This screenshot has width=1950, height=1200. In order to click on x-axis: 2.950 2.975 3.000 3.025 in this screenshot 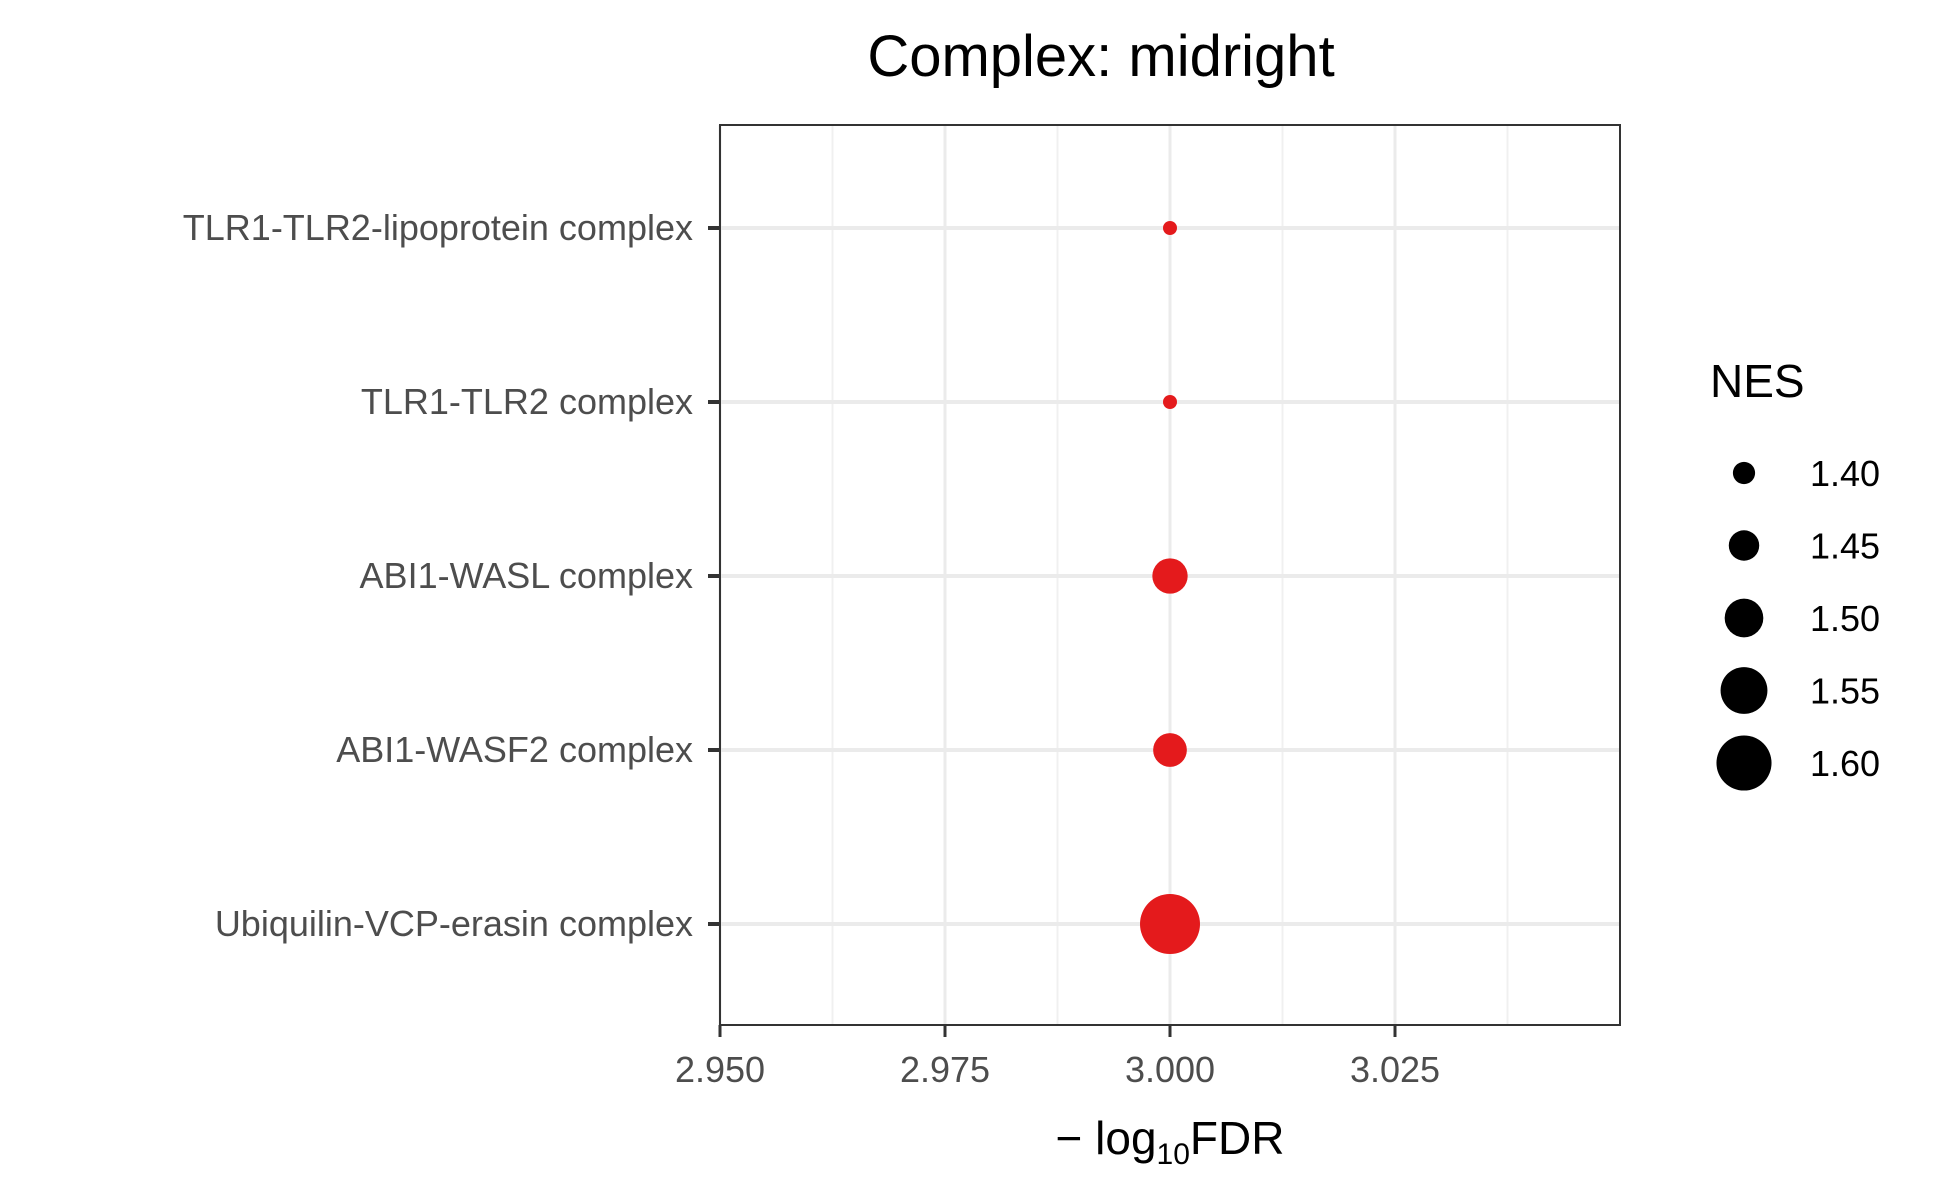, I will do `click(1057, 1057)`.